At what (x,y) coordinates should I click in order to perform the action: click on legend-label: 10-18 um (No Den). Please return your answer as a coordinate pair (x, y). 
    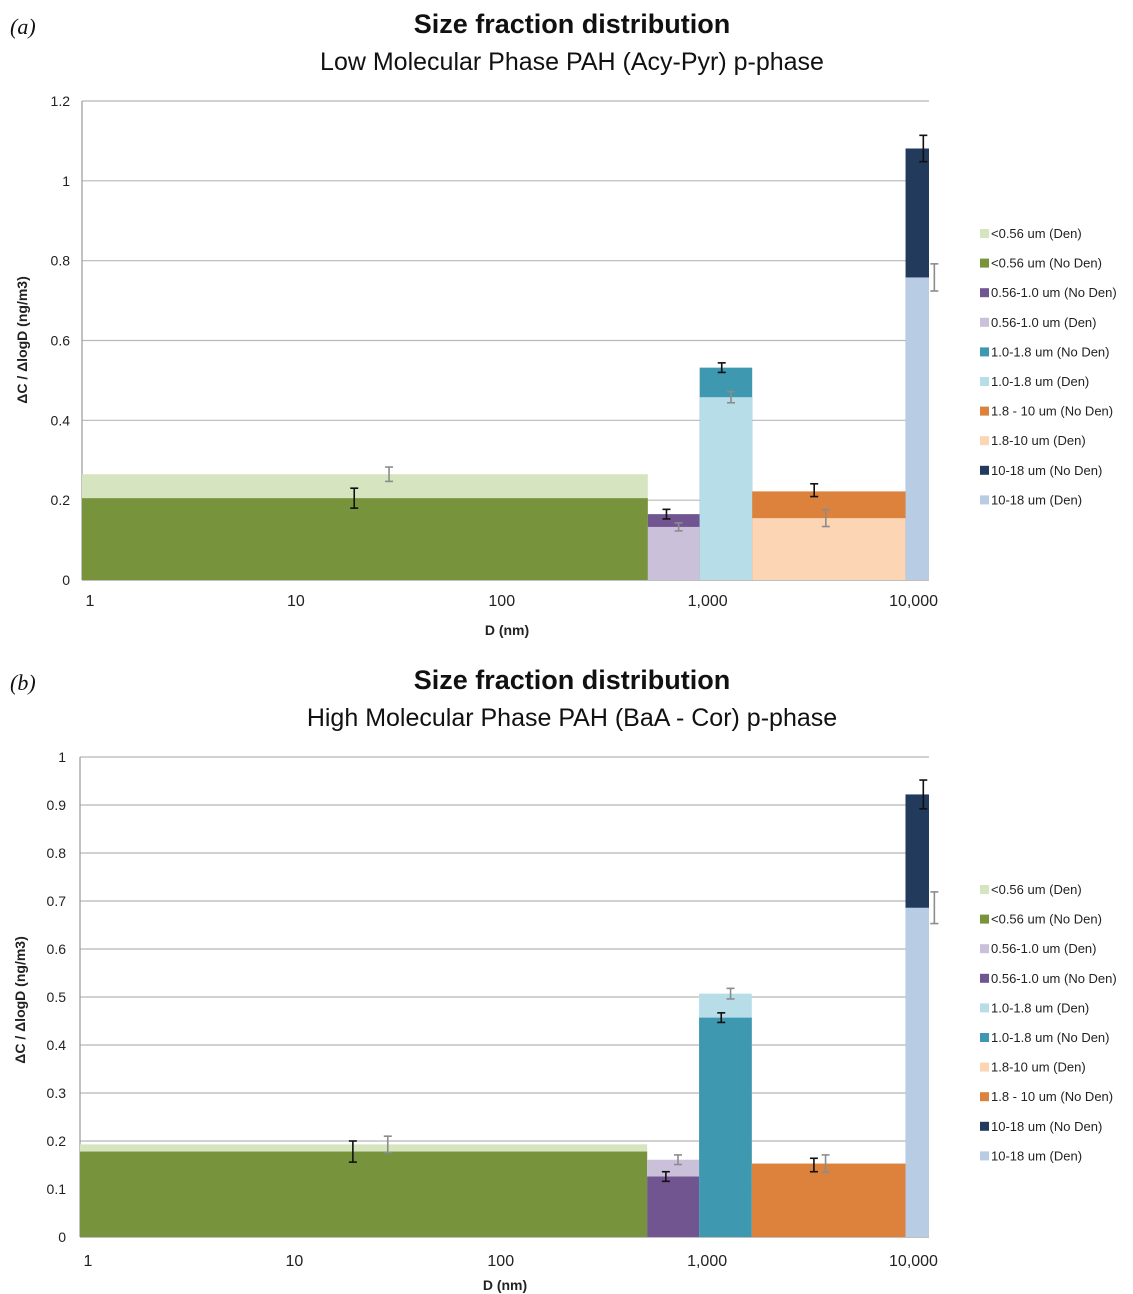
    Looking at the image, I should click on (1046, 1126).